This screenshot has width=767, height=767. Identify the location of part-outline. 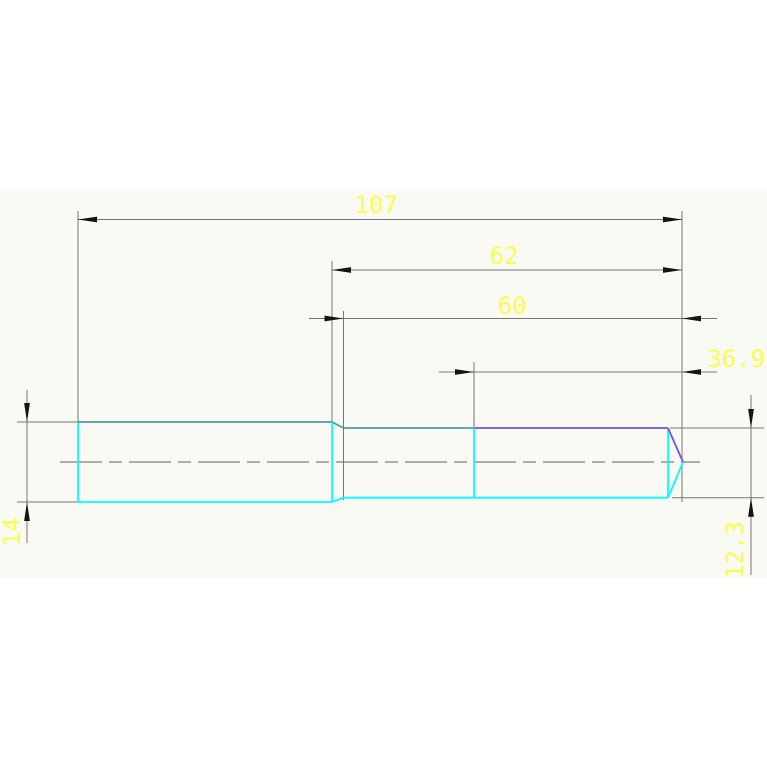
(380, 462).